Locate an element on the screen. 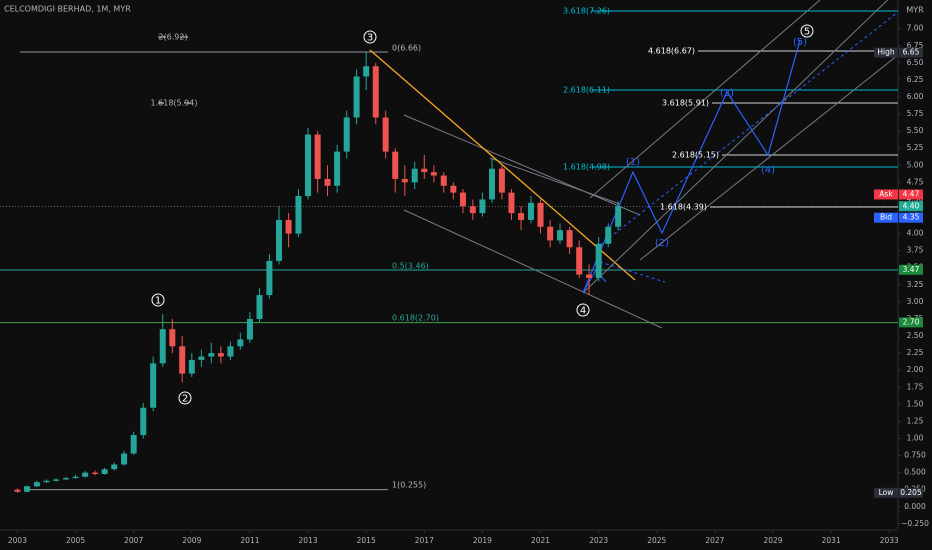  y-tick-label: −0.250 is located at coordinates (915, 523).